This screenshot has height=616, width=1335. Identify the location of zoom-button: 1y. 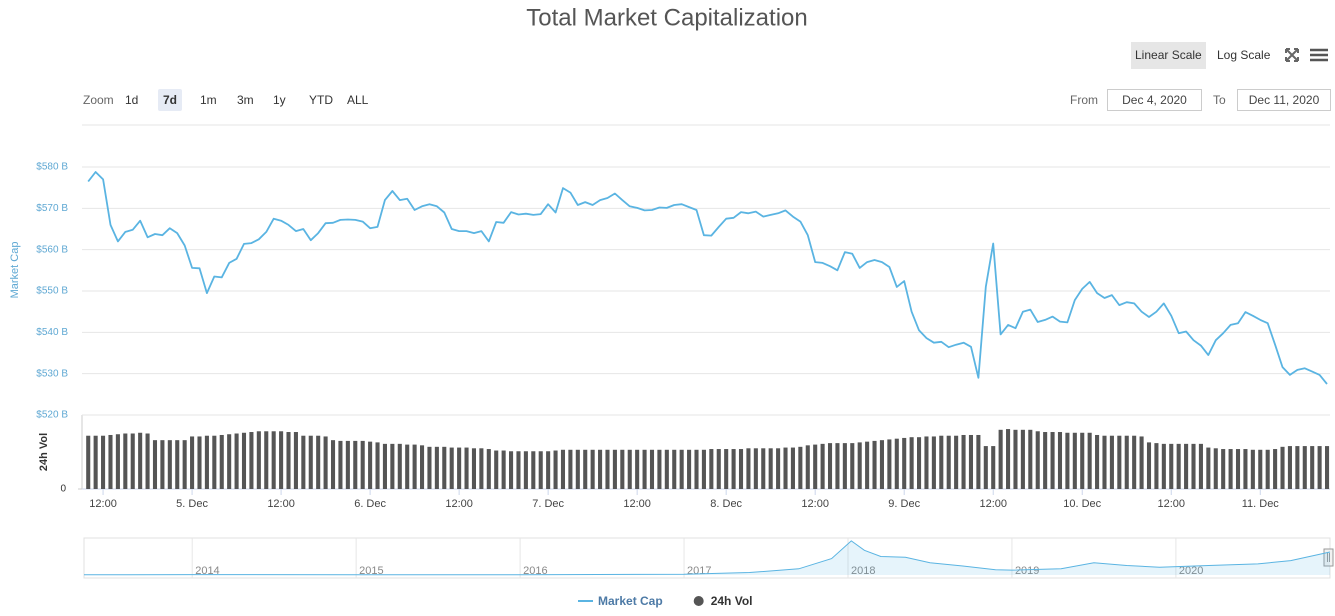
(279, 100).